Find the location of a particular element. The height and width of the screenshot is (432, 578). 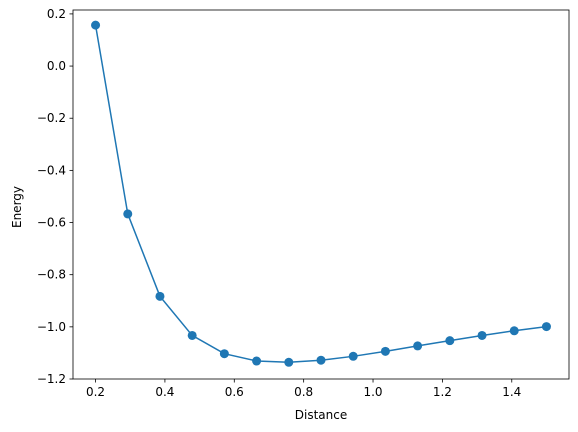

y-tick-label: −0.4 is located at coordinates (51, 170).